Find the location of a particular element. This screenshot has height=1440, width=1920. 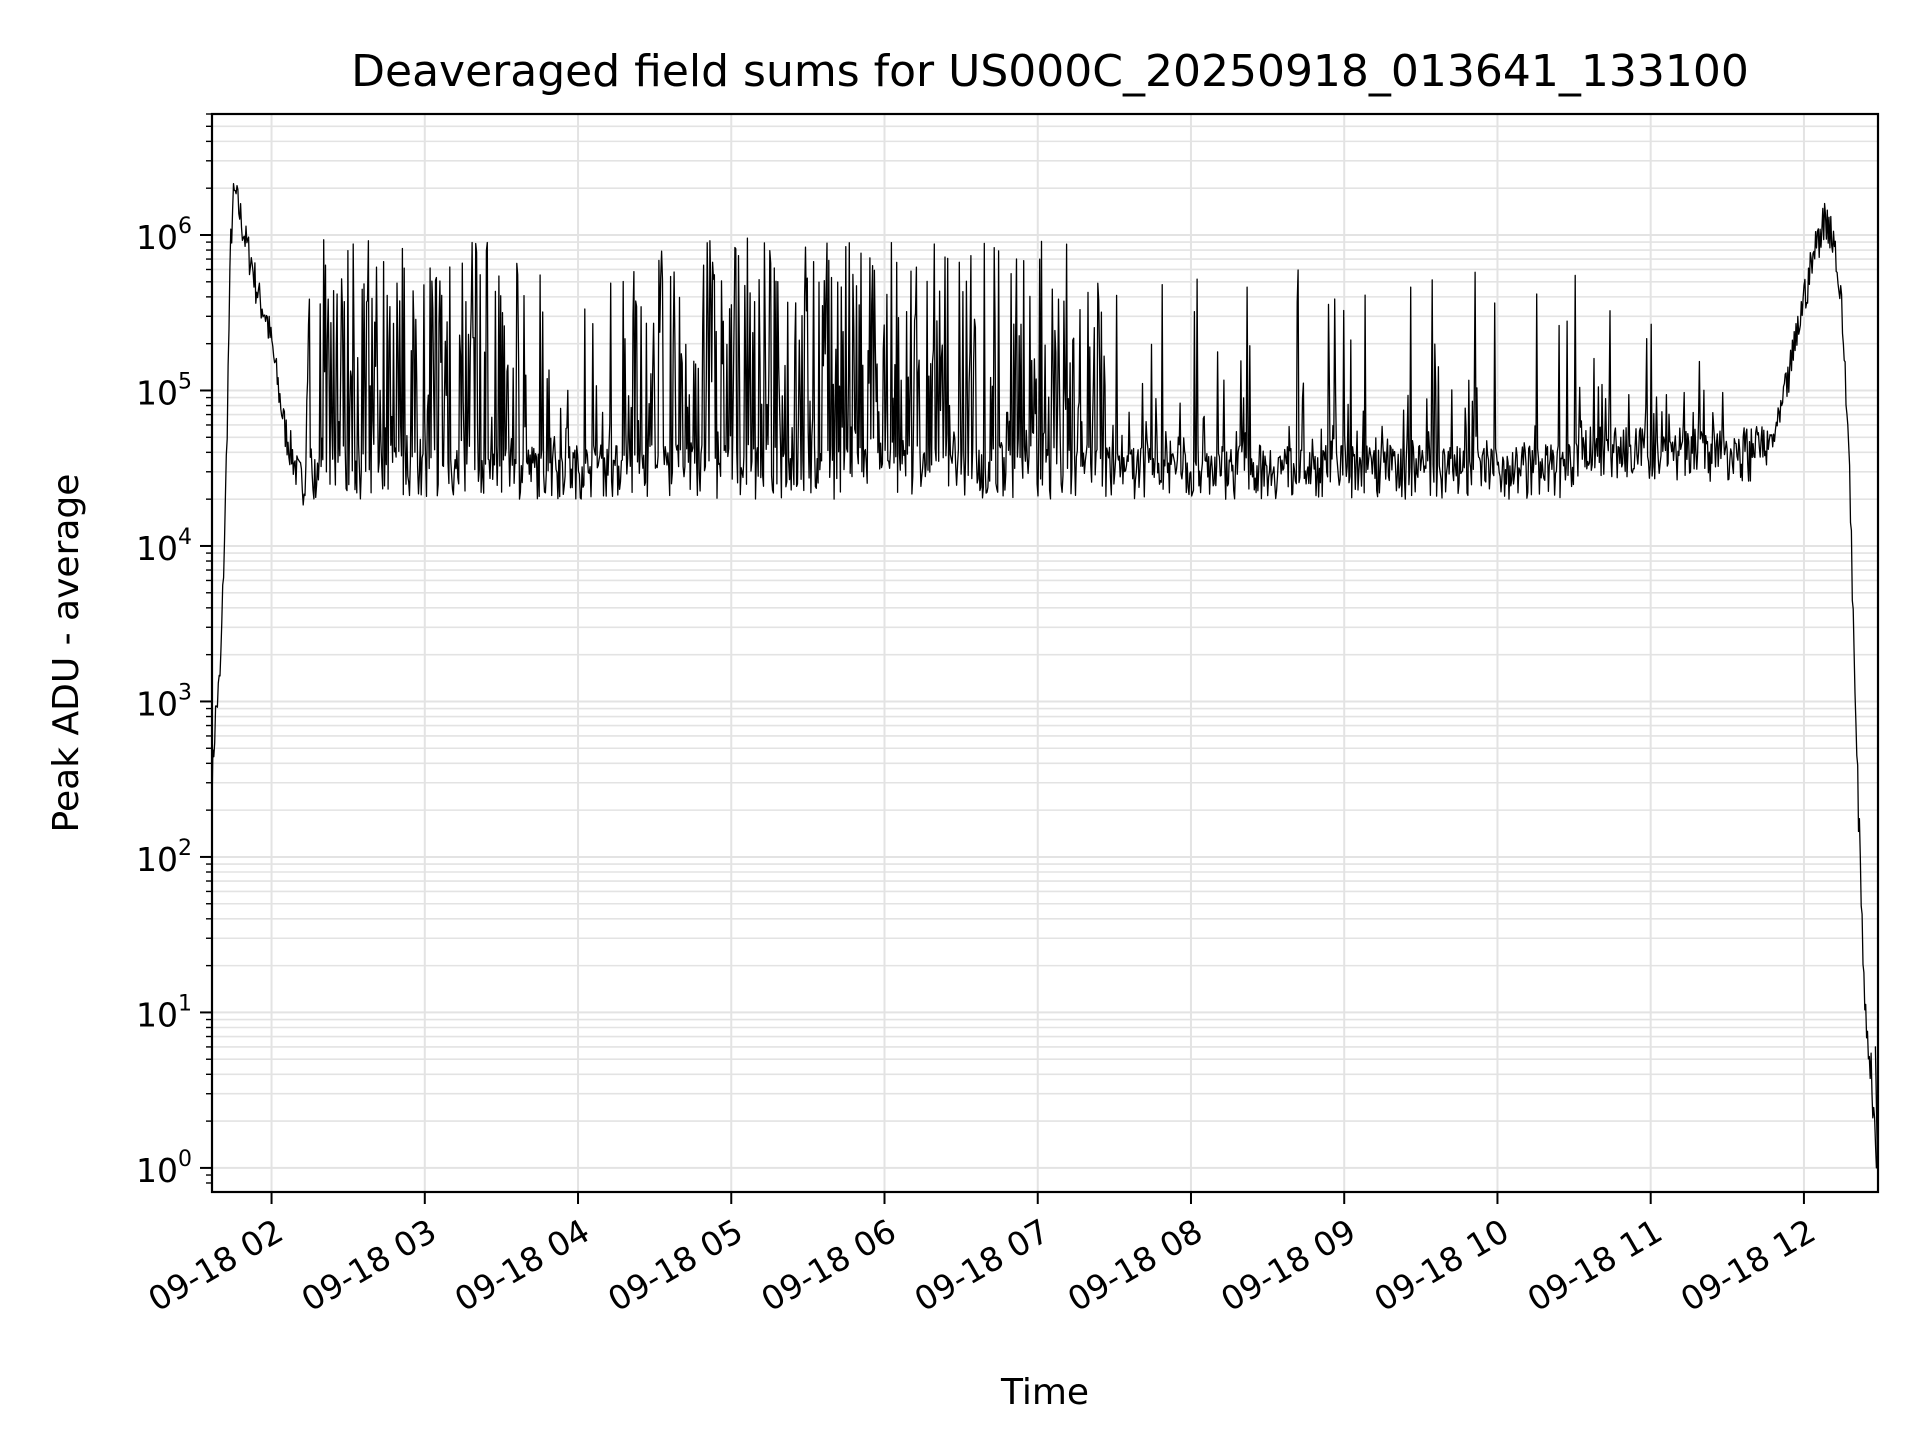

y-tick-label: 10⁰ is located at coordinates (164, 1168).